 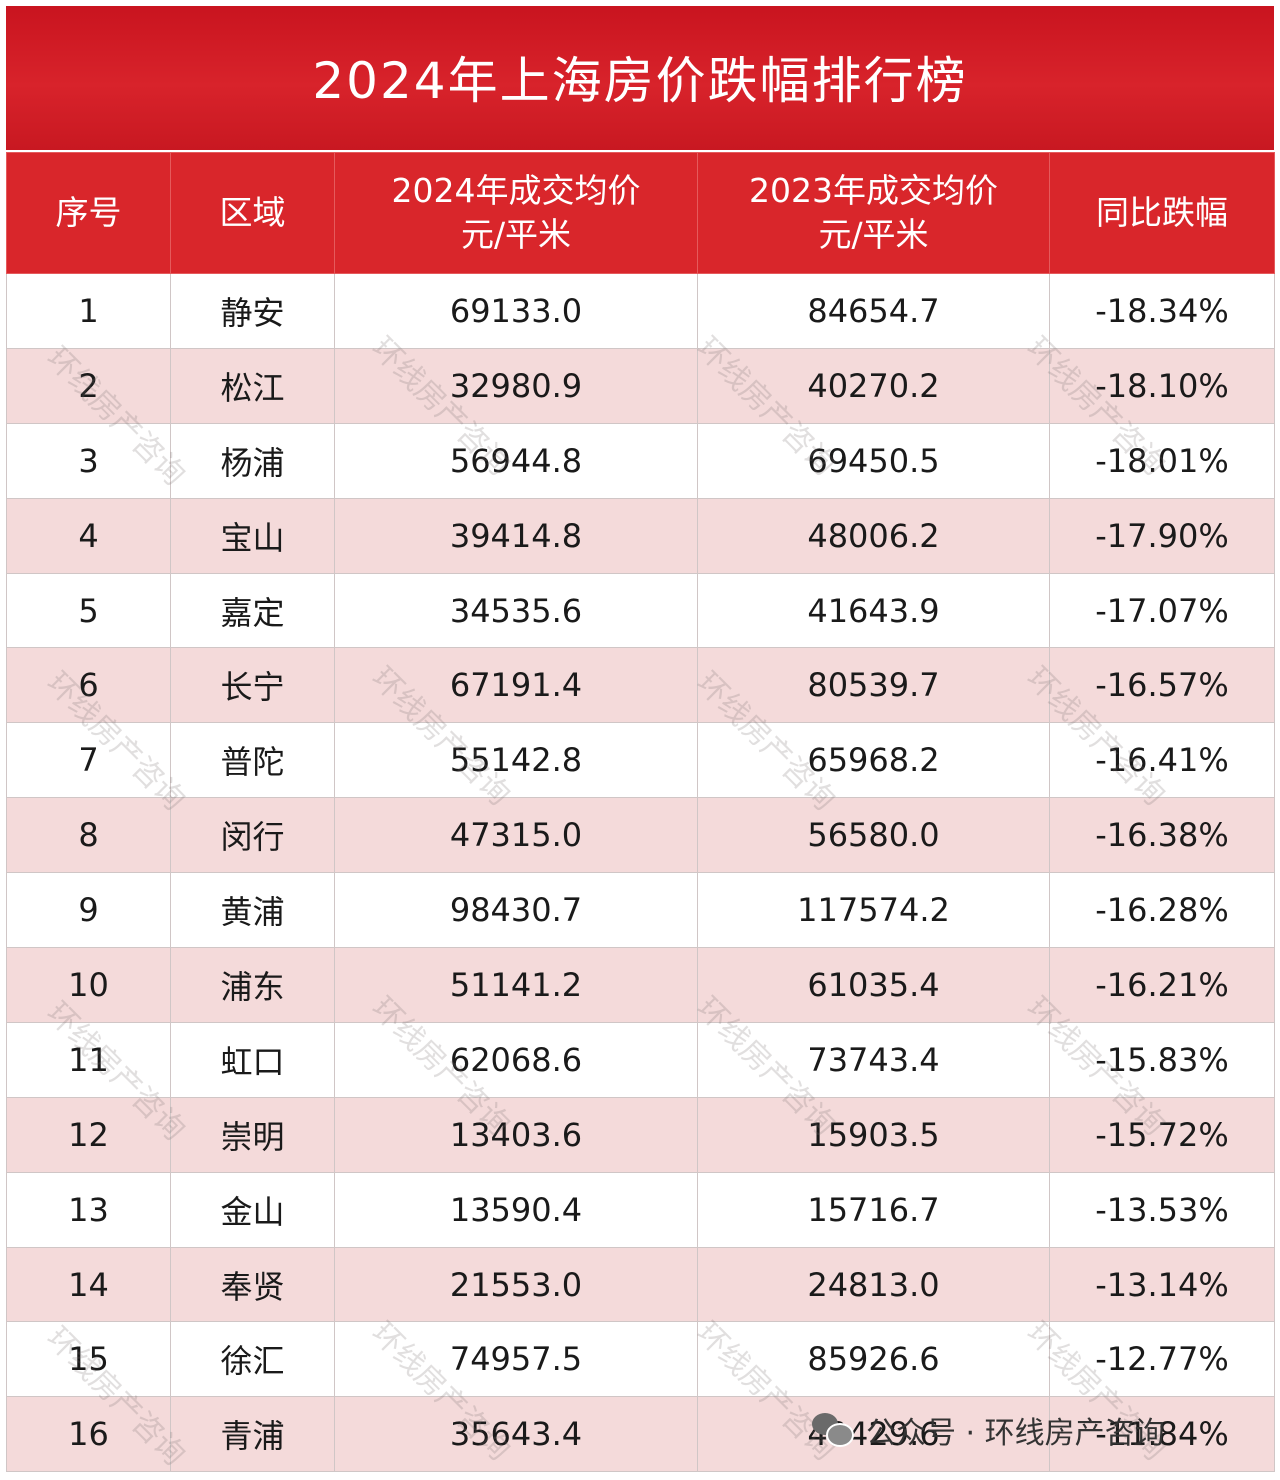 What do you see at coordinates (88, 1284) in the screenshot?
I see `rank-cell: 14` at bounding box center [88, 1284].